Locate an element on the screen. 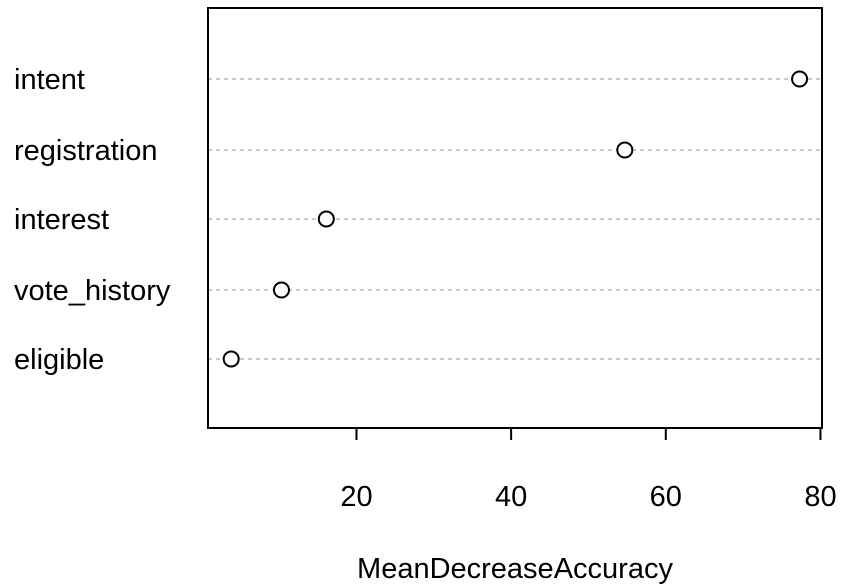 The height and width of the screenshot is (584, 842). x-tick-label: 60 is located at coordinates (666, 497).